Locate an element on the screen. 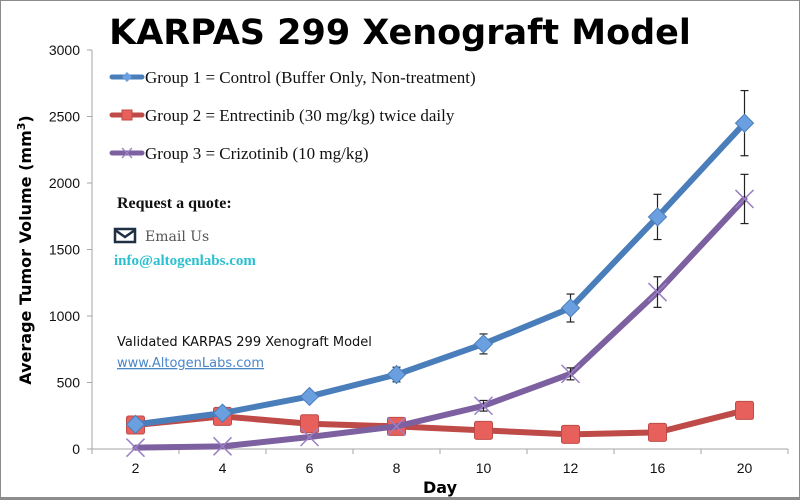 The height and width of the screenshot is (500, 800). y-tick-label: 2500 is located at coordinates (64, 117).